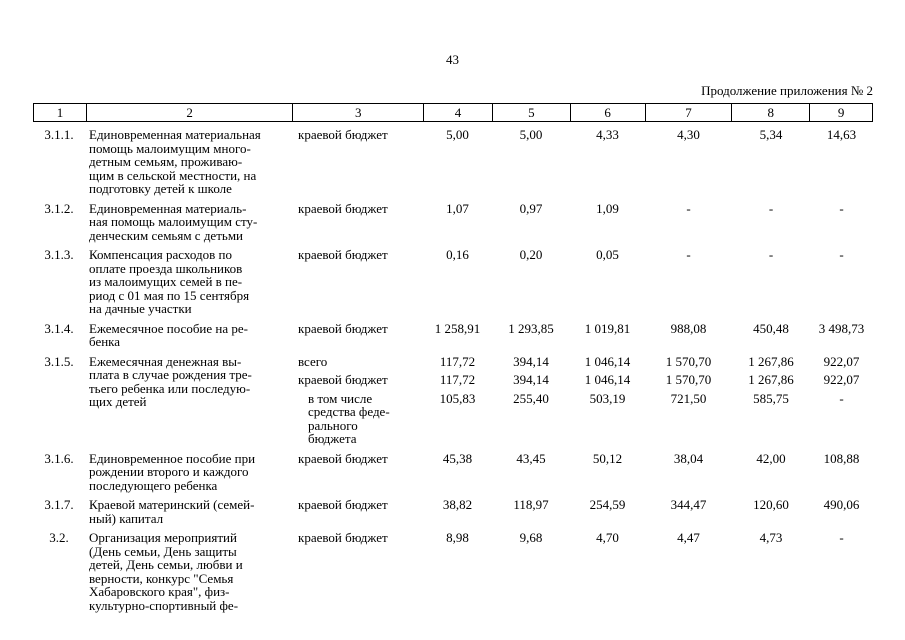 This screenshot has width=905, height=640. What do you see at coordinates (688, 458) in the screenshot?
I see `value-cell: 38,04` at bounding box center [688, 458].